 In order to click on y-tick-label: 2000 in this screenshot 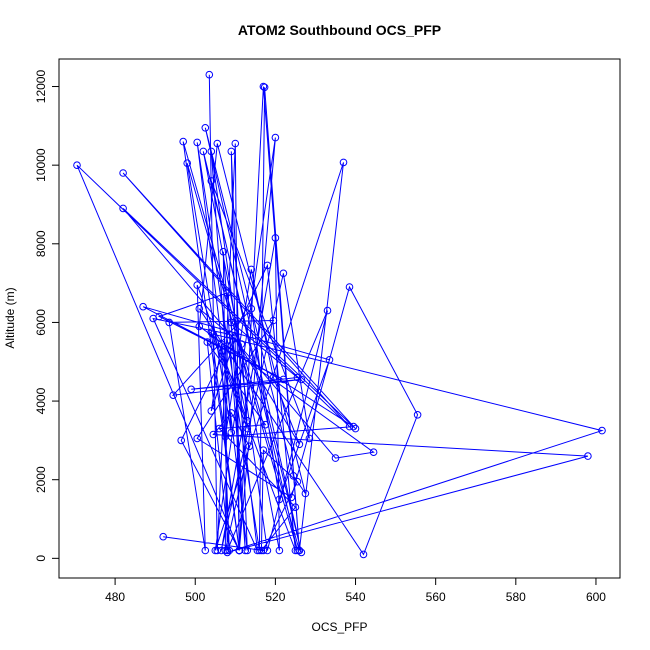, I will do `click(41, 479)`.